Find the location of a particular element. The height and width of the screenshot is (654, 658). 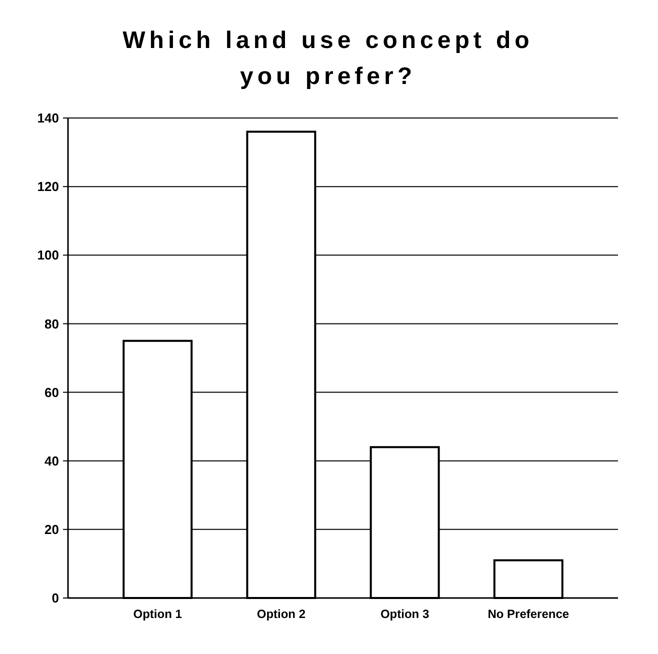

chart-title: Which land use concept do you prefer? is located at coordinates (328, 58).